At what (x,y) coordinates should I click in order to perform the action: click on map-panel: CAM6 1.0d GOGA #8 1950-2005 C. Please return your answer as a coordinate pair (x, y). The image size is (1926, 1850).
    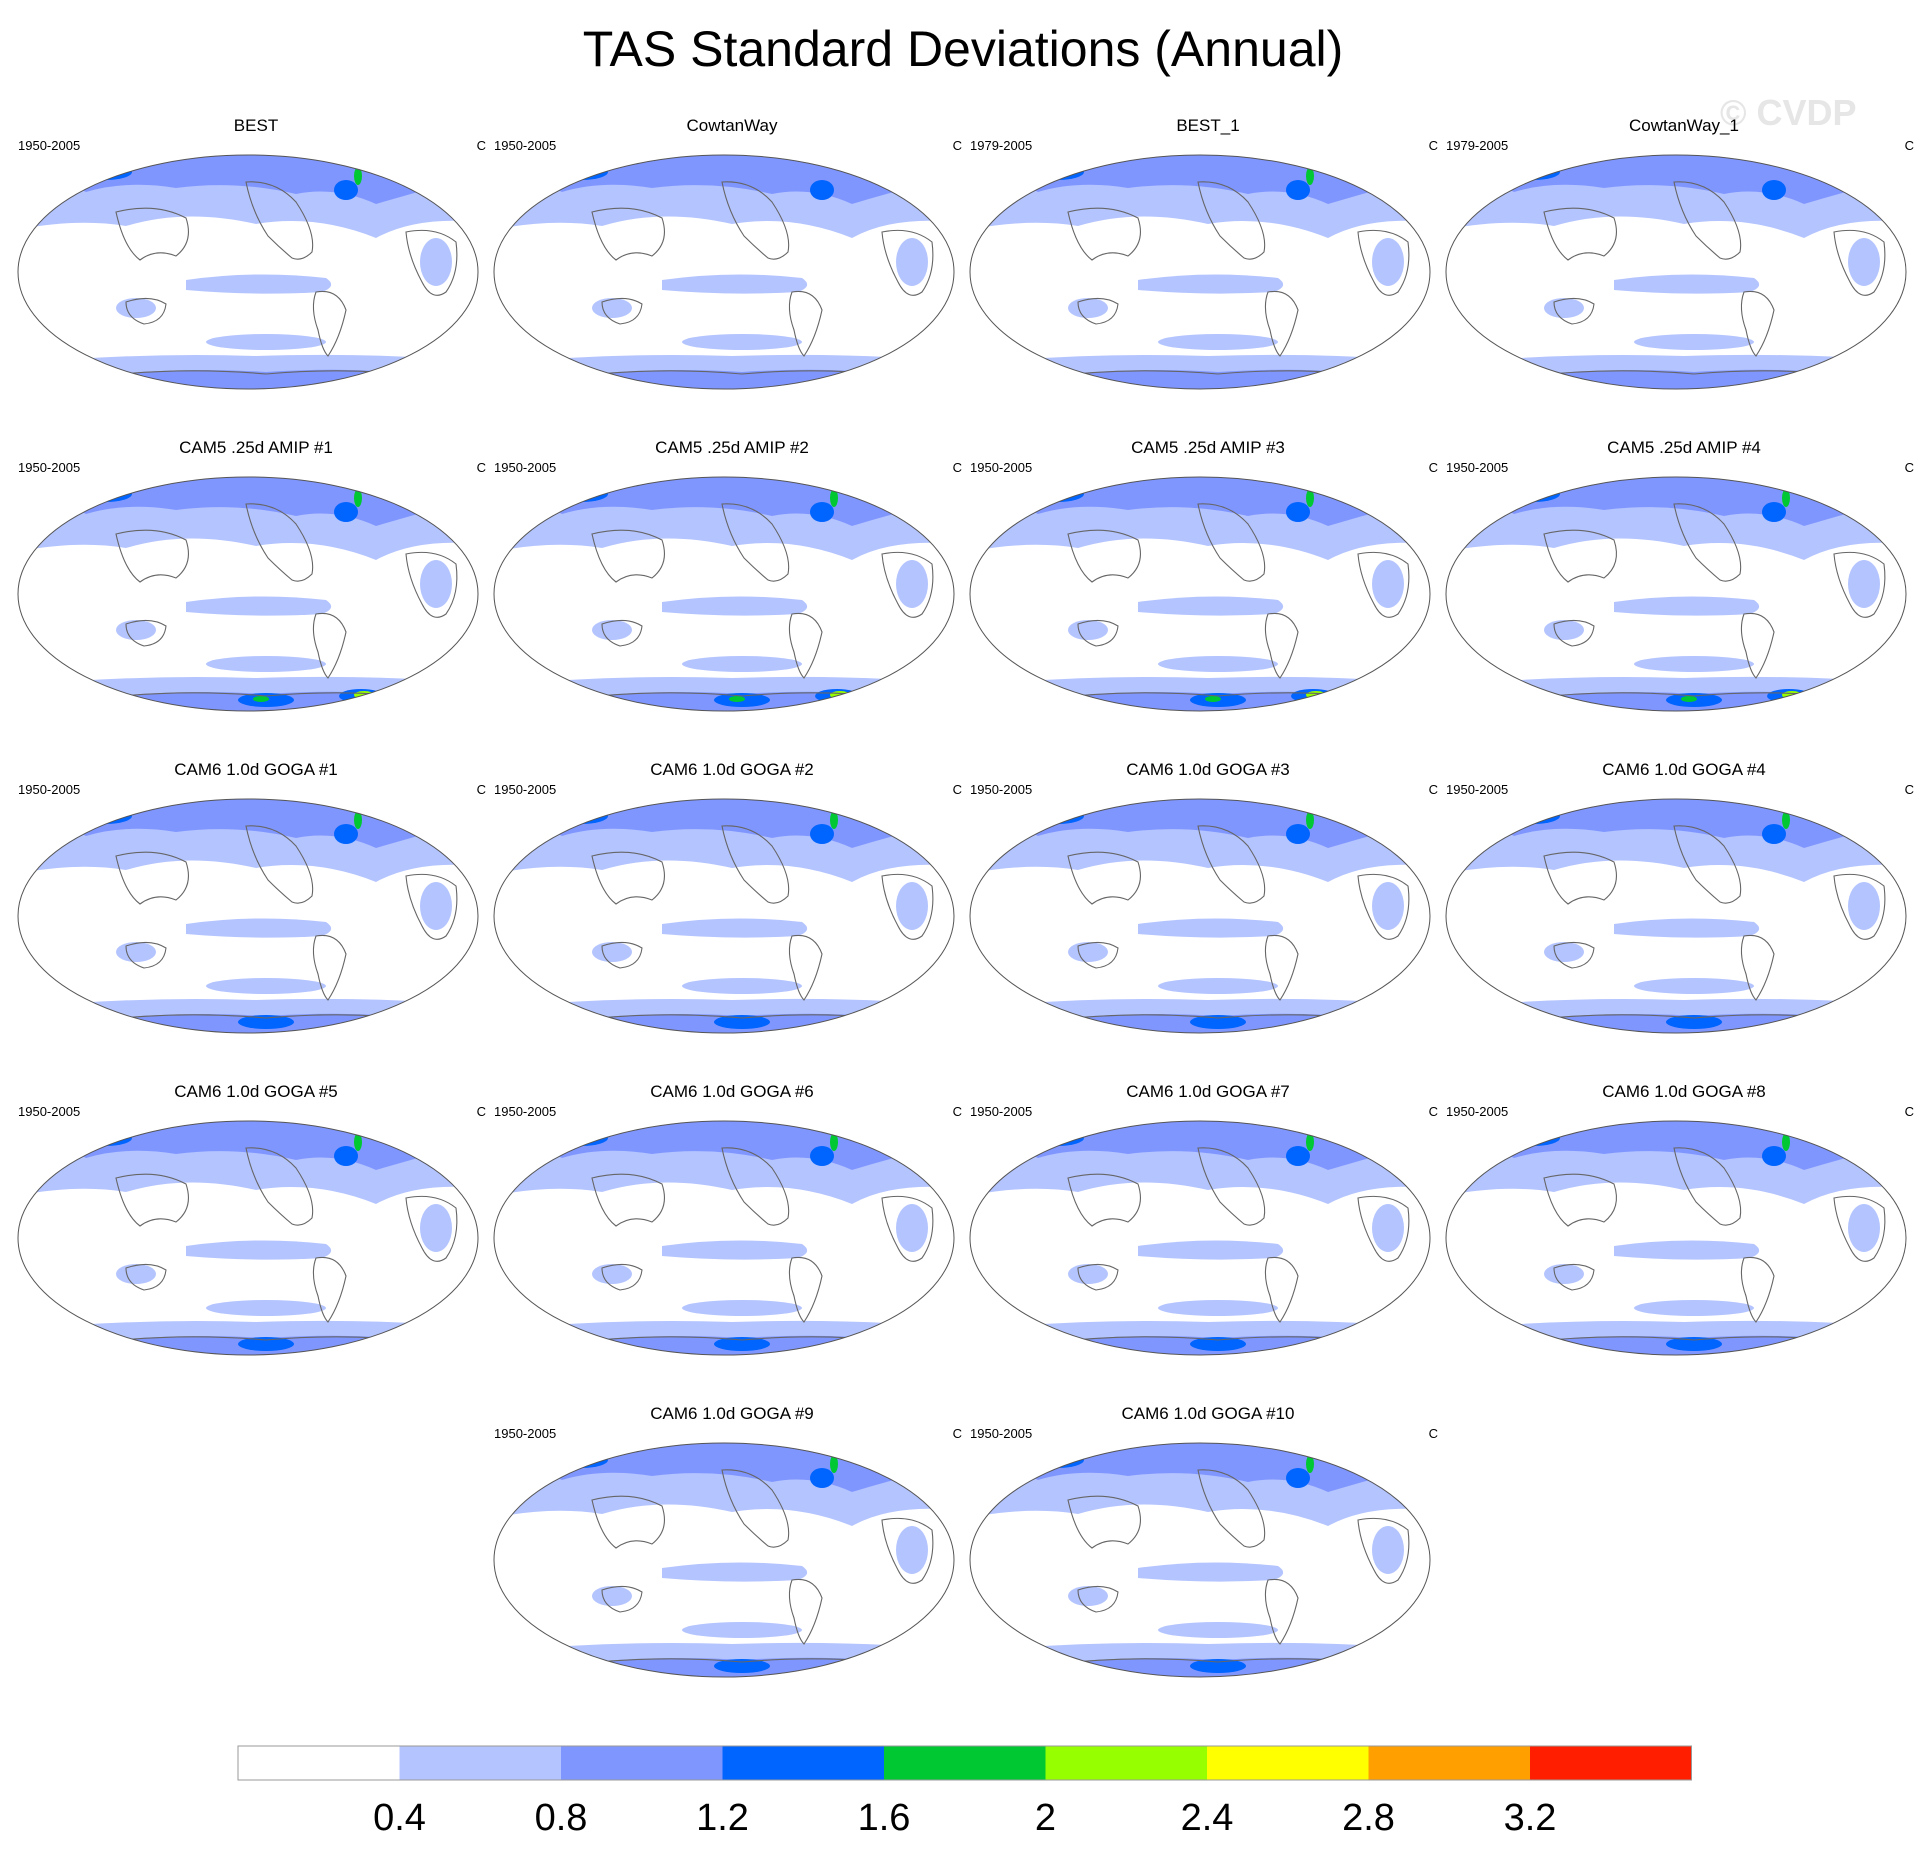
    Looking at the image, I should click on (1684, 1237).